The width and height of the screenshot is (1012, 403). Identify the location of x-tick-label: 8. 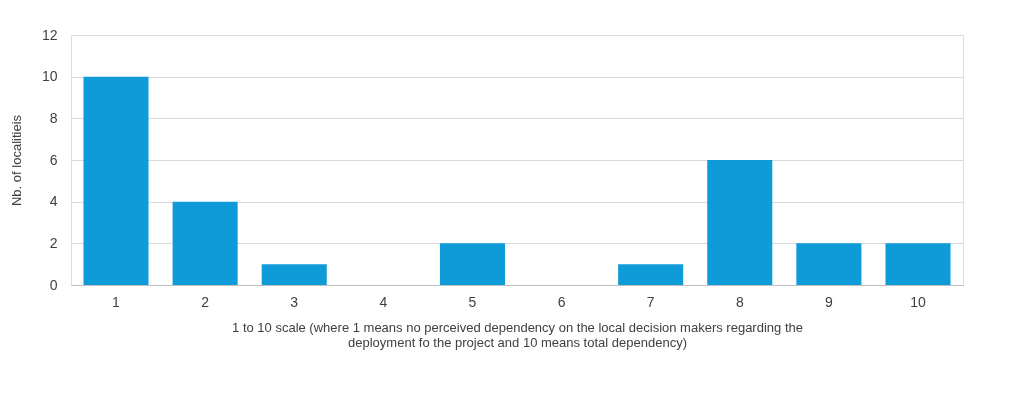
(739, 301).